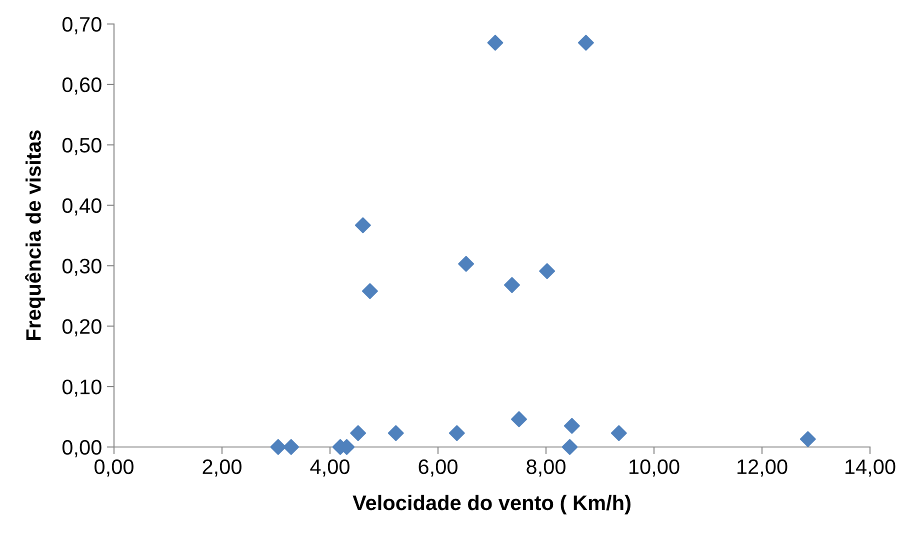  Describe the element at coordinates (82, 25) in the screenshot. I see `y-tick-label: 0,70` at that location.